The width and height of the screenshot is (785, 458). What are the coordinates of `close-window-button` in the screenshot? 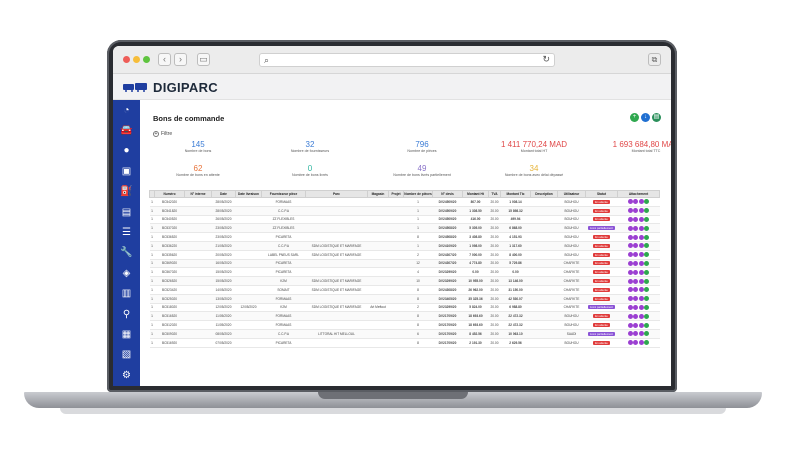 It's located at (126, 59).